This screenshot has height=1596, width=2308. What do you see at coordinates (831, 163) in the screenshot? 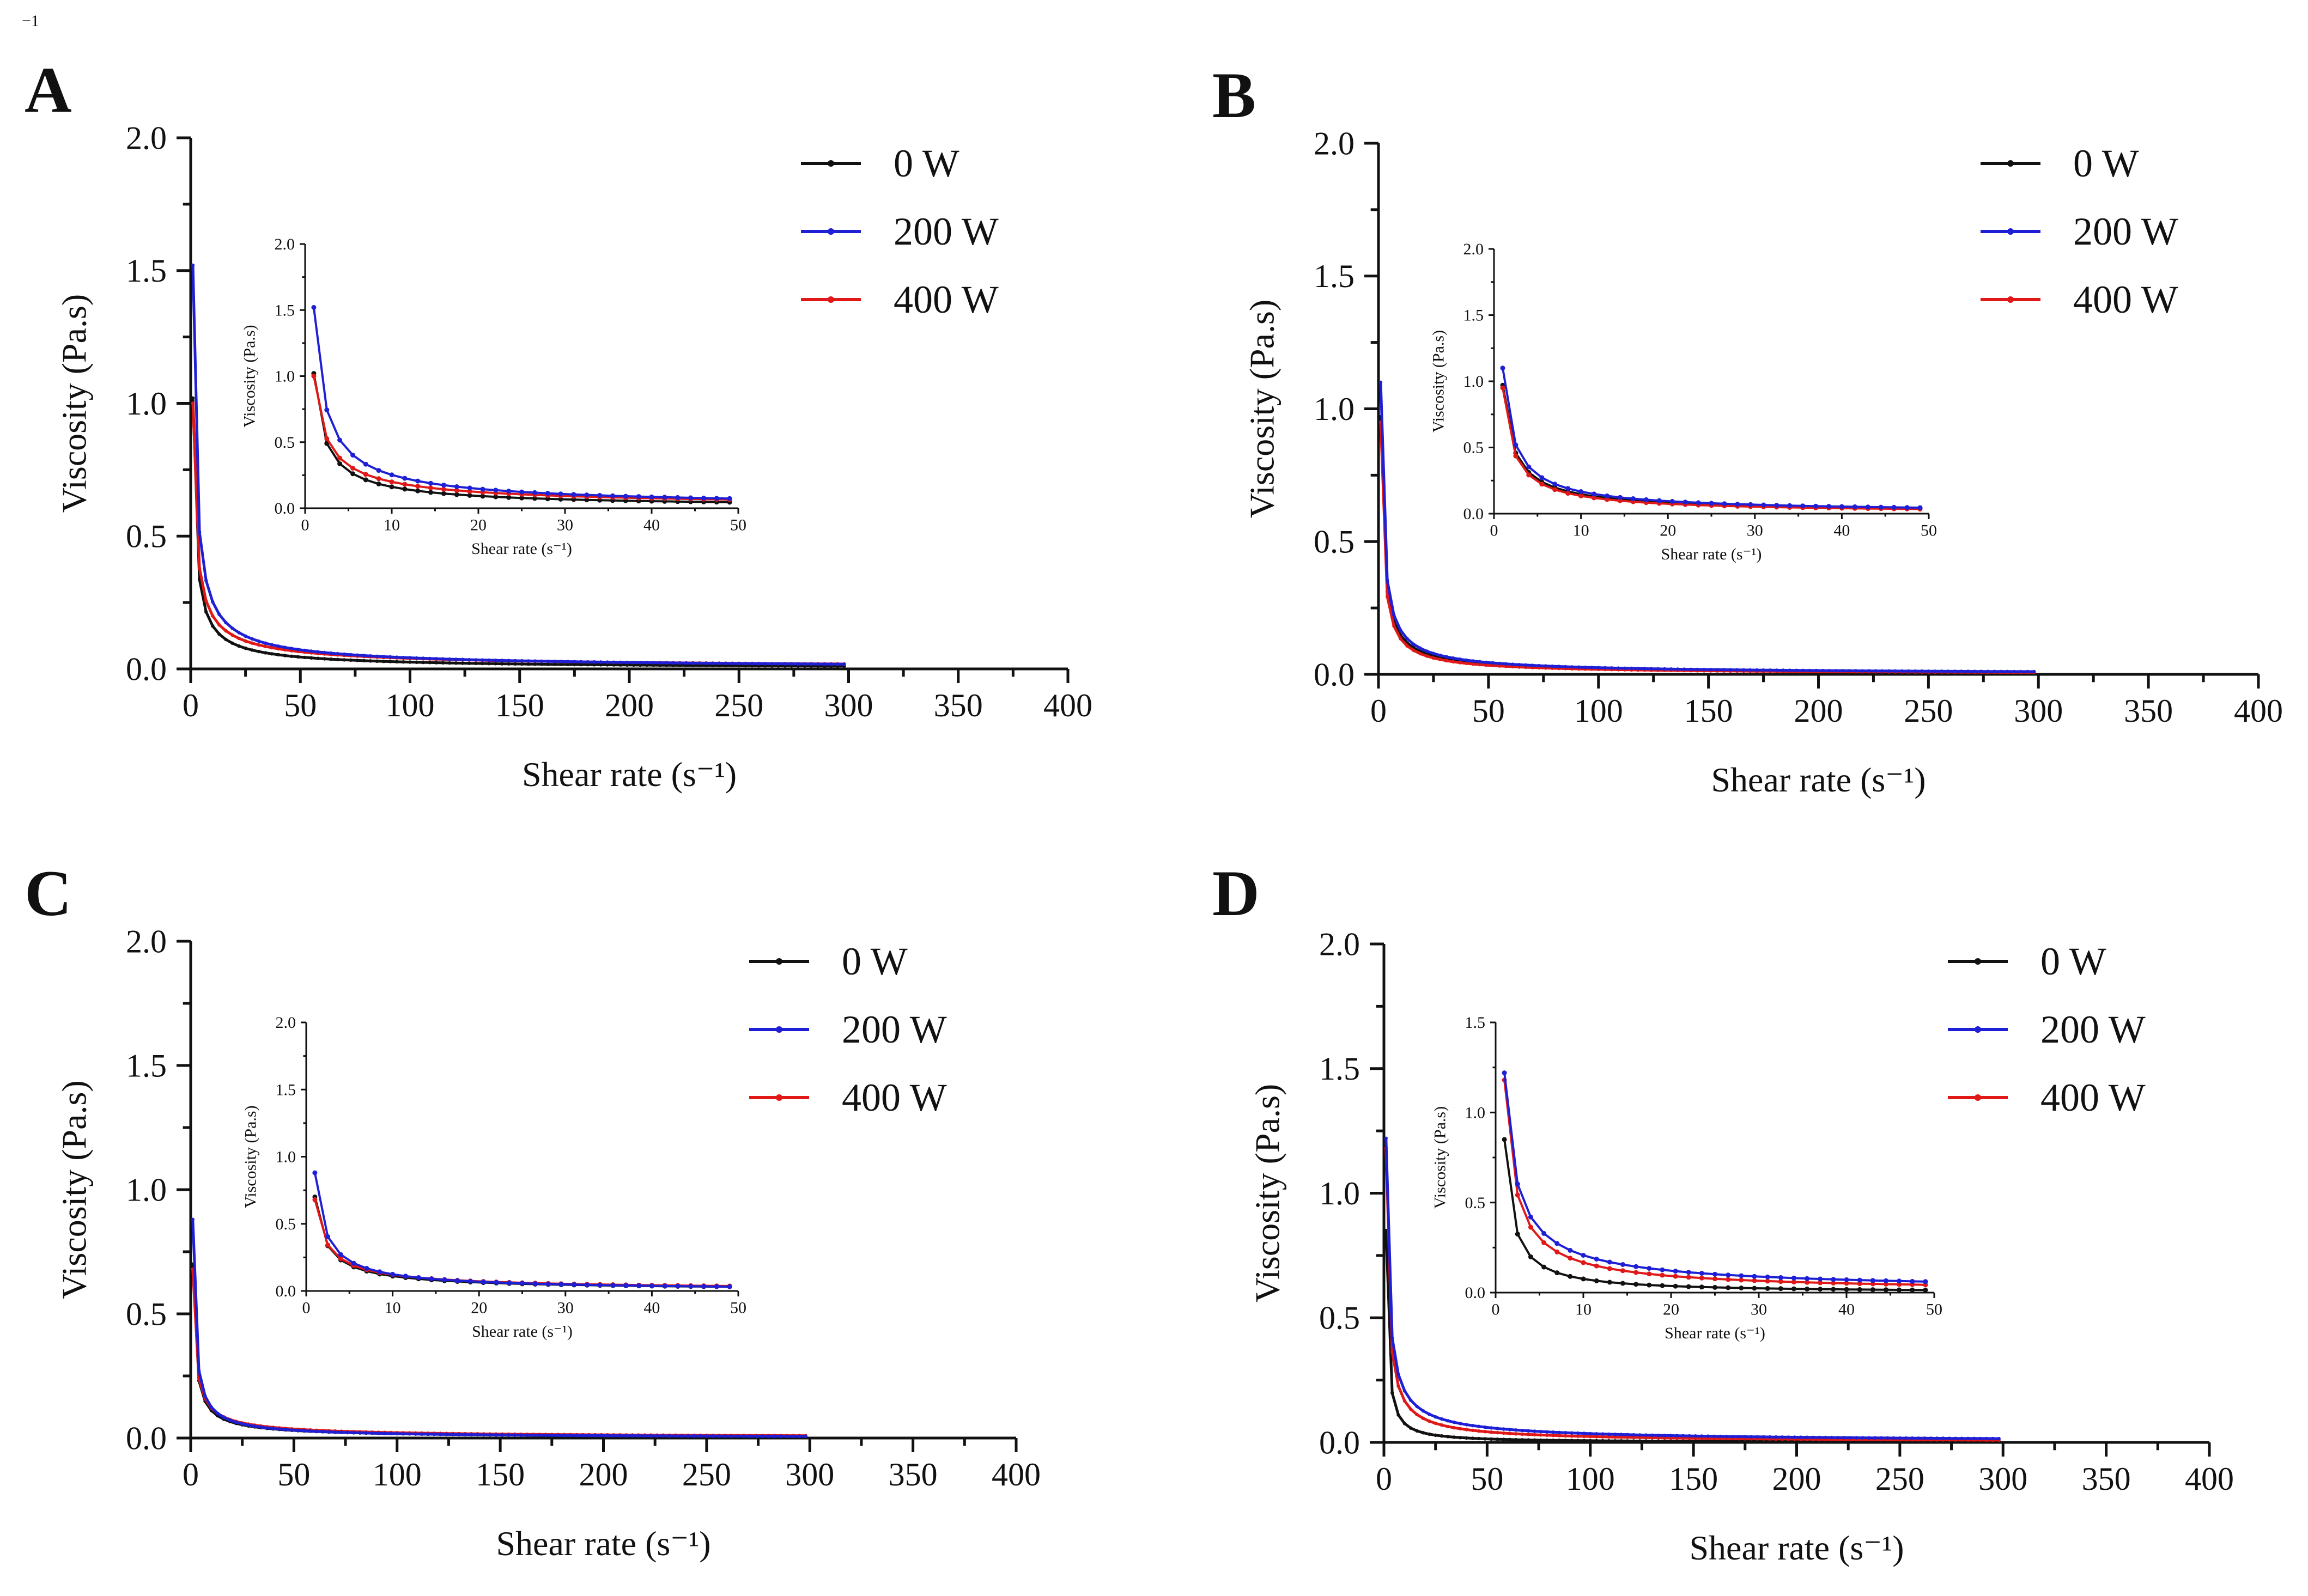
I see `legend-marker` at bounding box center [831, 163].